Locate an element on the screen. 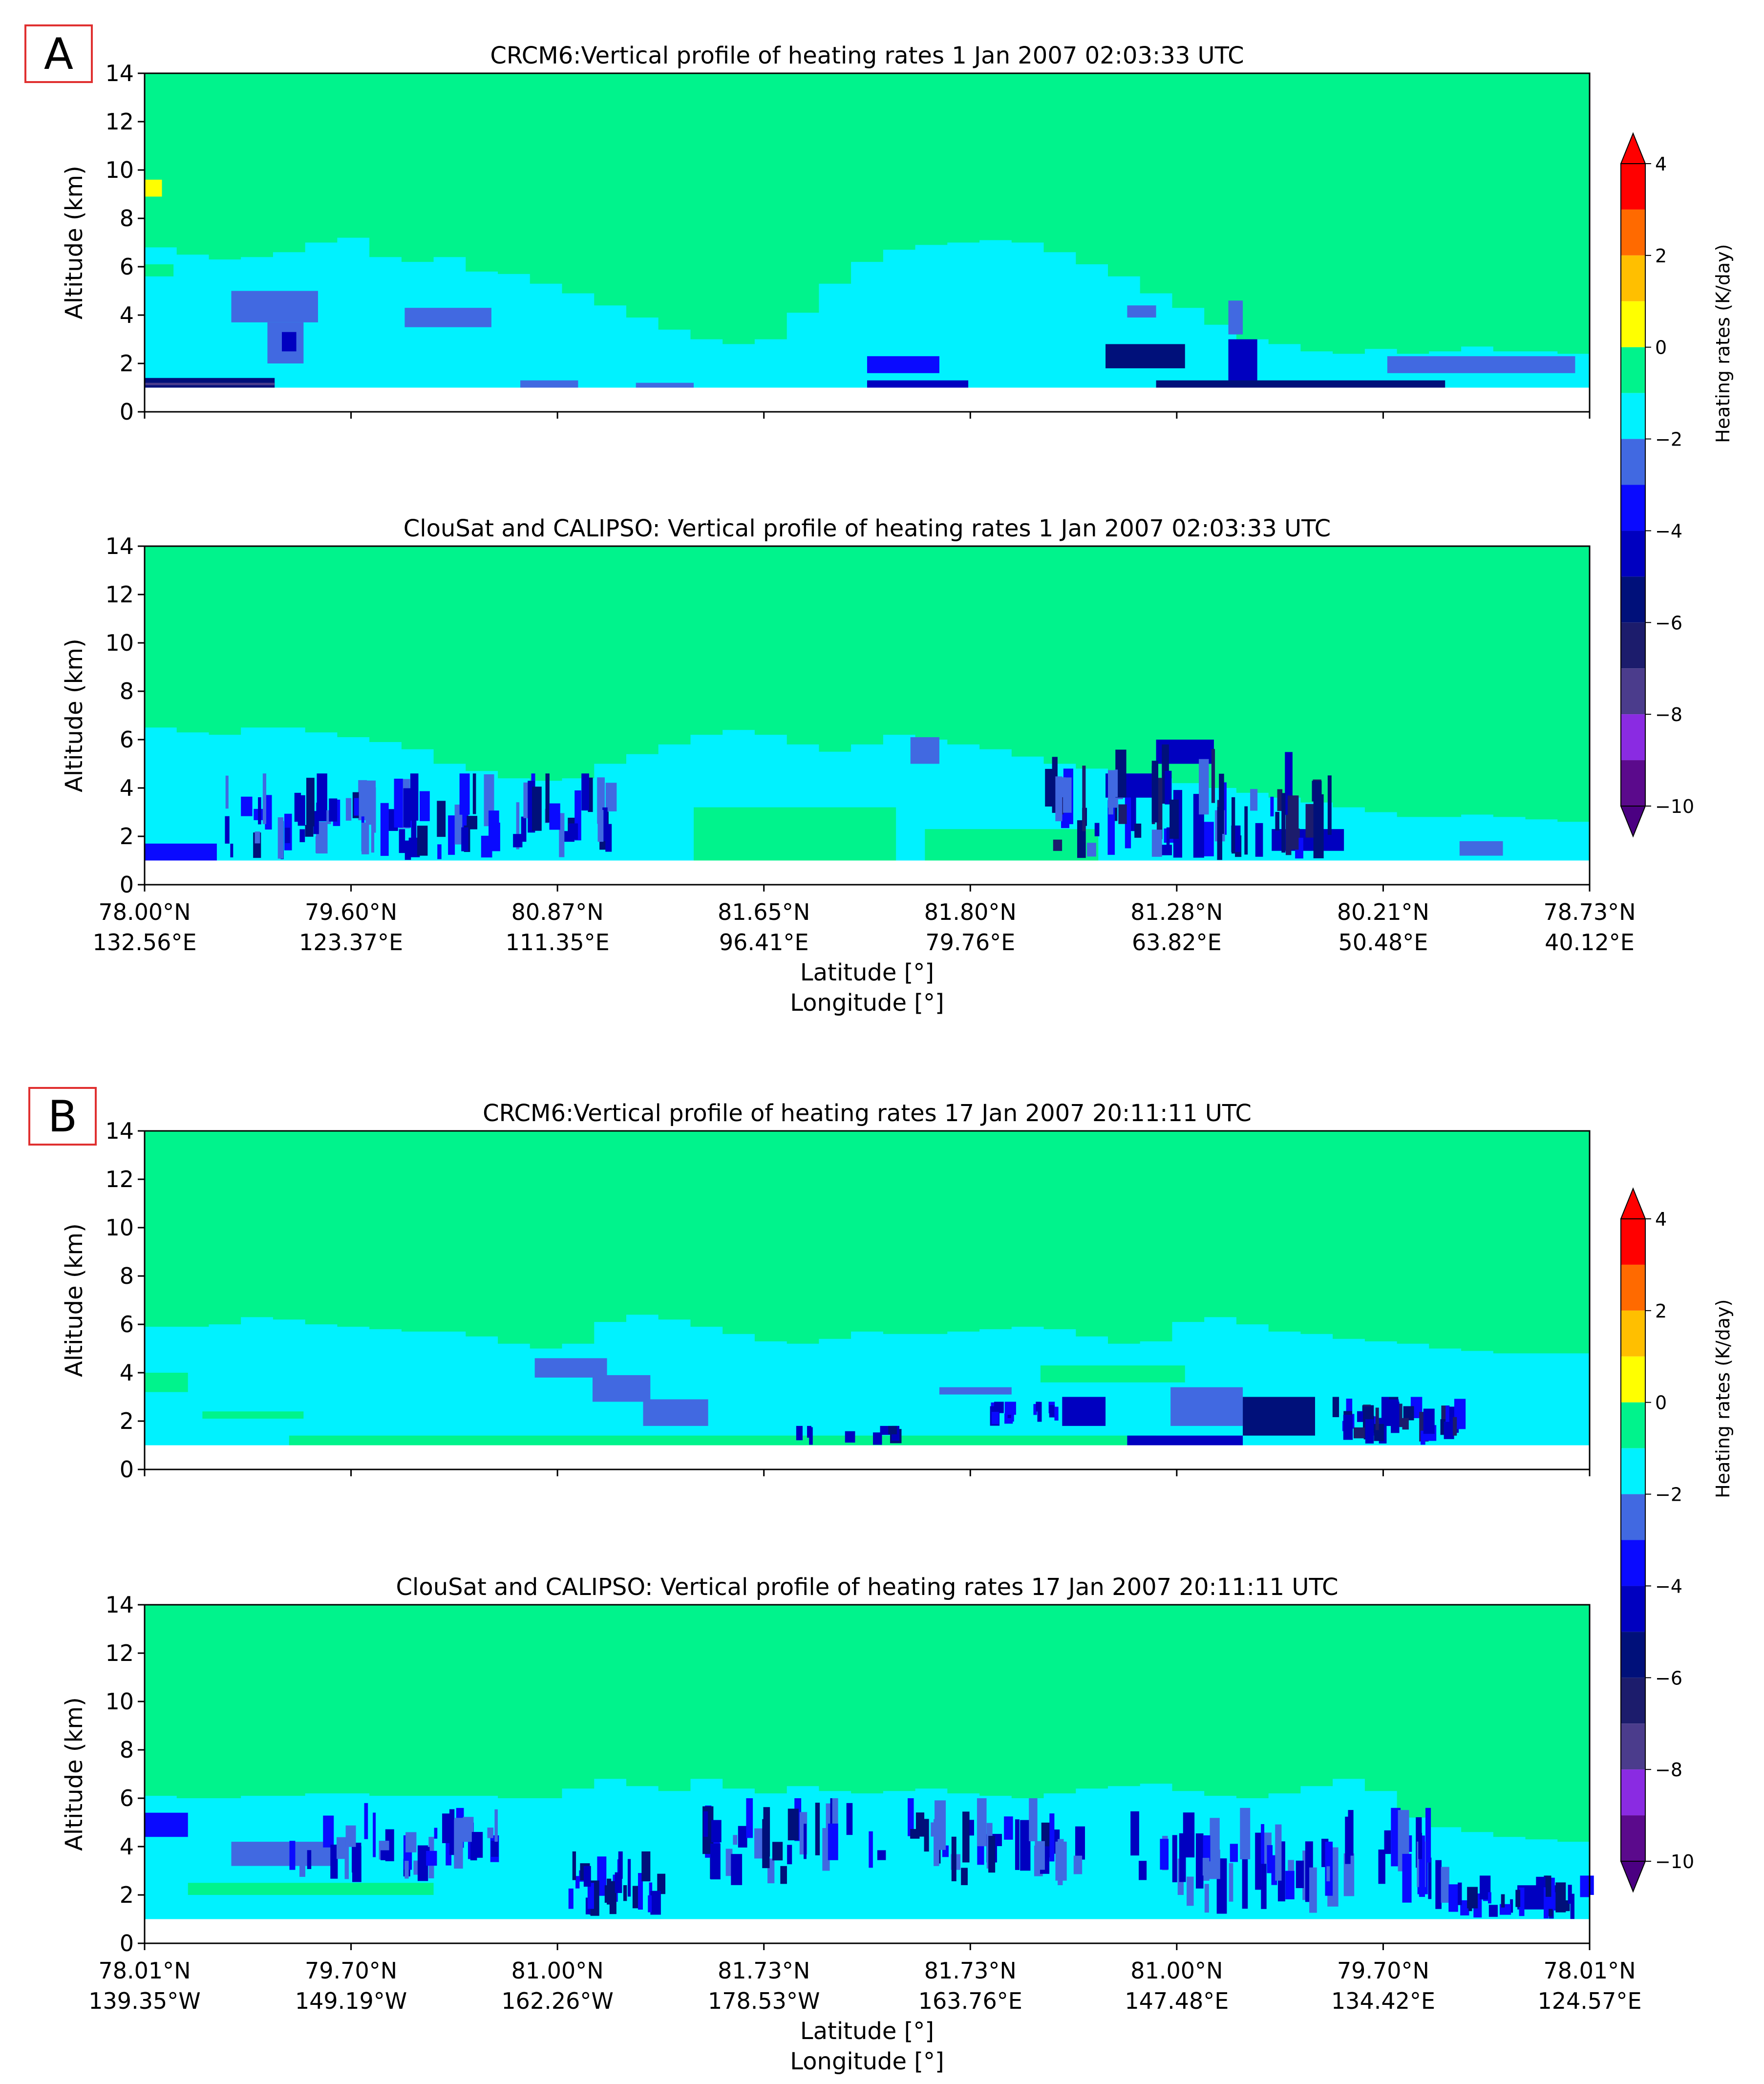 This screenshot has height=2084, width=1764. x-tick-label-lat: 78.00°N is located at coordinates (145, 912).